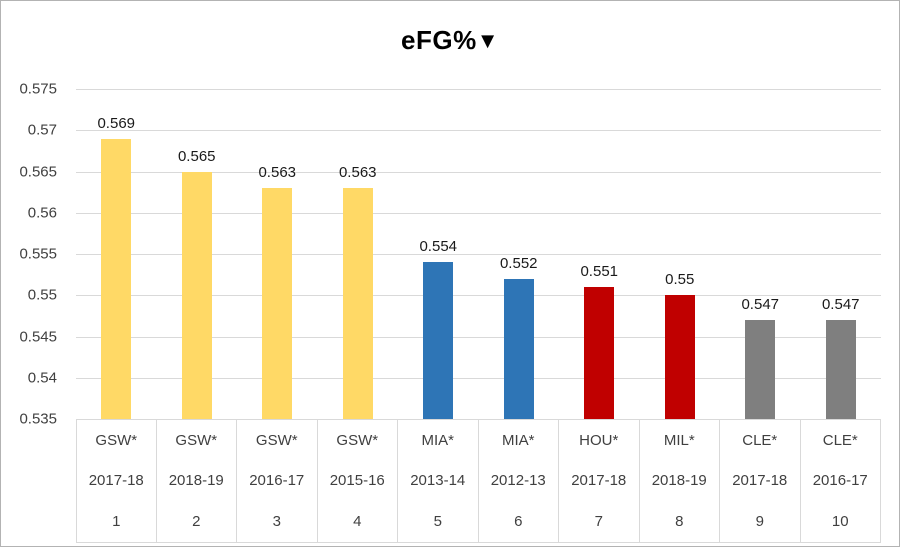  What do you see at coordinates (680, 280) in the screenshot?
I see `bar-value-label: 0.55` at bounding box center [680, 280].